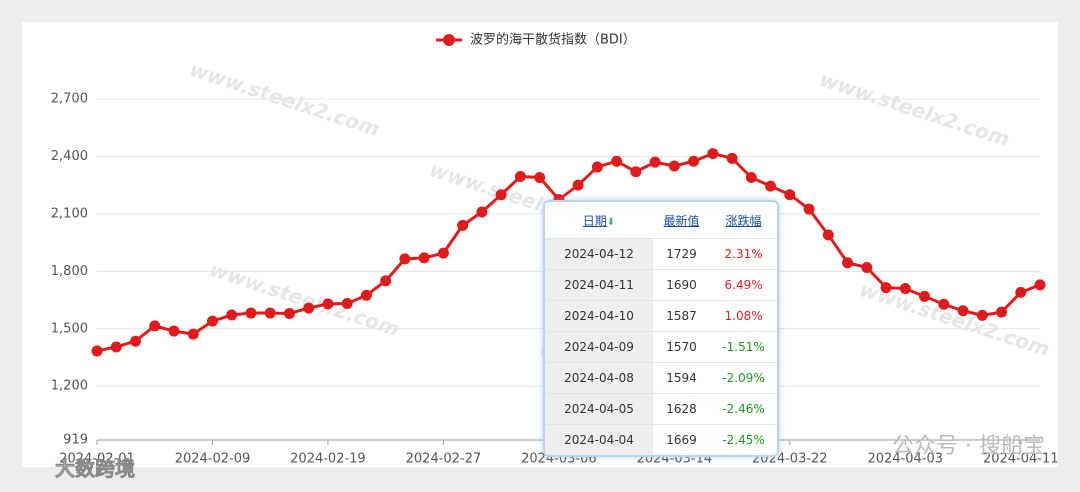 Image resolution: width=1080 pixels, height=492 pixels. I want to click on table-row: 2024-04-05 1628 -2.46%, so click(661, 409).